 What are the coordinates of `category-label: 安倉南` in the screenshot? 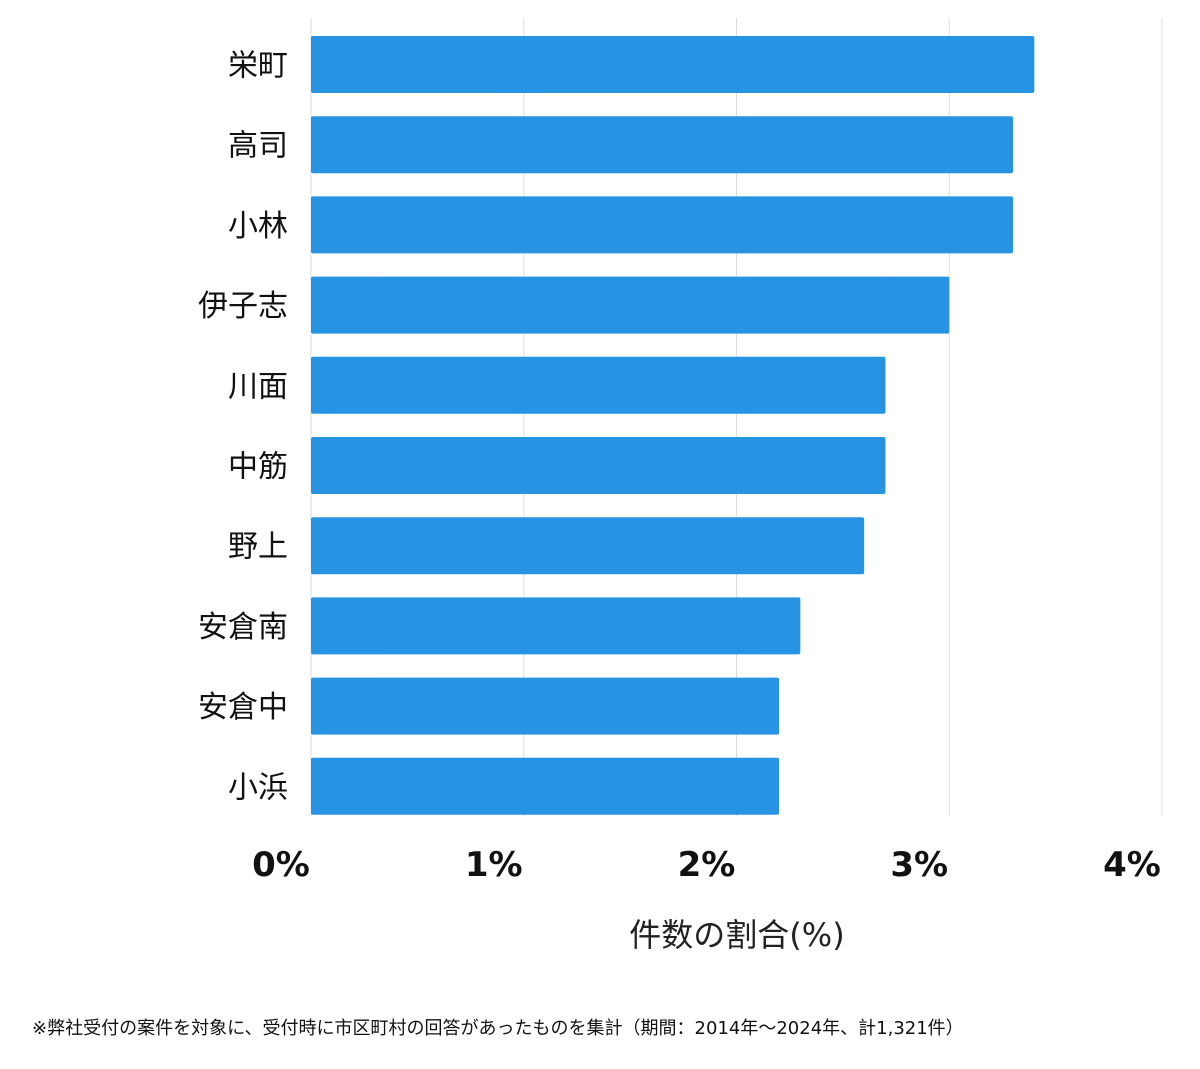 It's located at (243, 627).